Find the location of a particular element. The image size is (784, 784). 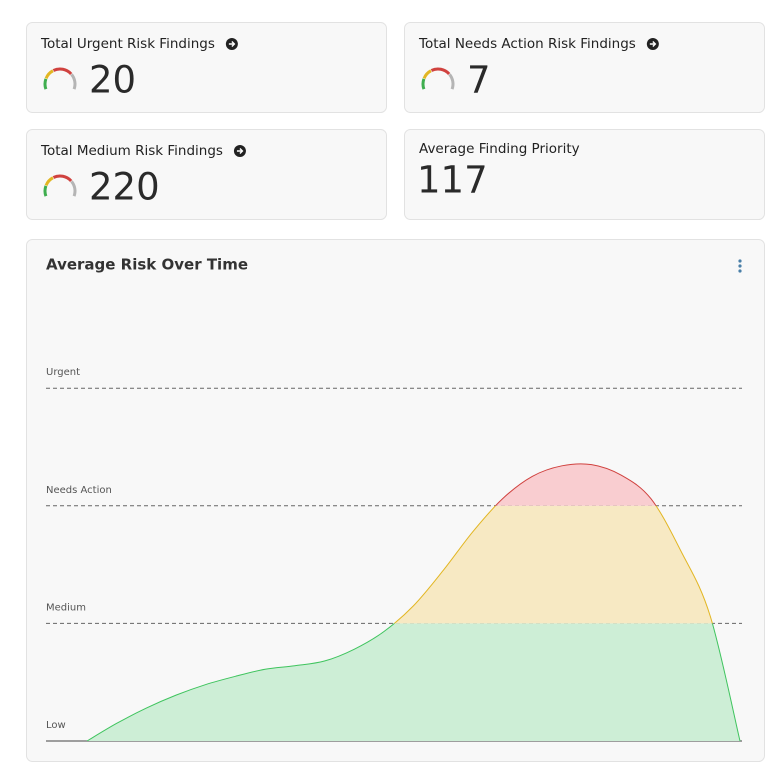

card-title: Average Finding Priority is located at coordinates (499, 149).